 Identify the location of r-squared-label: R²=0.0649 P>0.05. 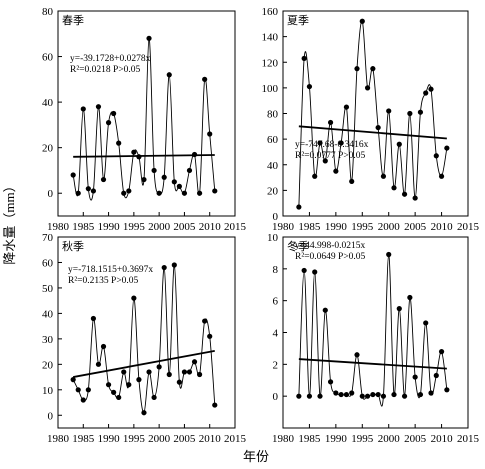
(330, 257).